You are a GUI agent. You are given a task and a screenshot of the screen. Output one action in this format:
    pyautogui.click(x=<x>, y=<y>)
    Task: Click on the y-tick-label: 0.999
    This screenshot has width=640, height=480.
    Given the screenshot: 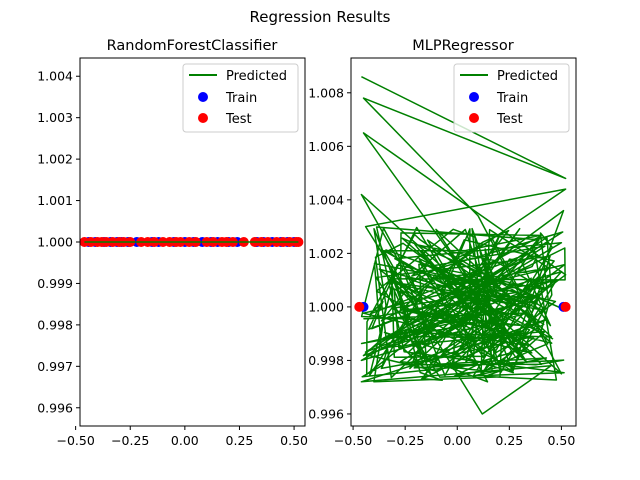 What is the action you would take?
    pyautogui.click(x=55, y=283)
    